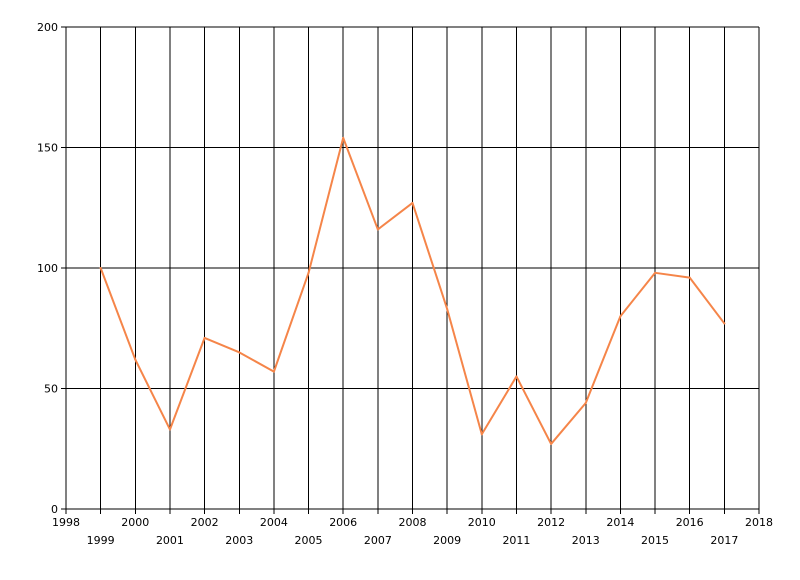  Describe the element at coordinates (47, 148) in the screenshot. I see `y-tick-label: 150` at that location.